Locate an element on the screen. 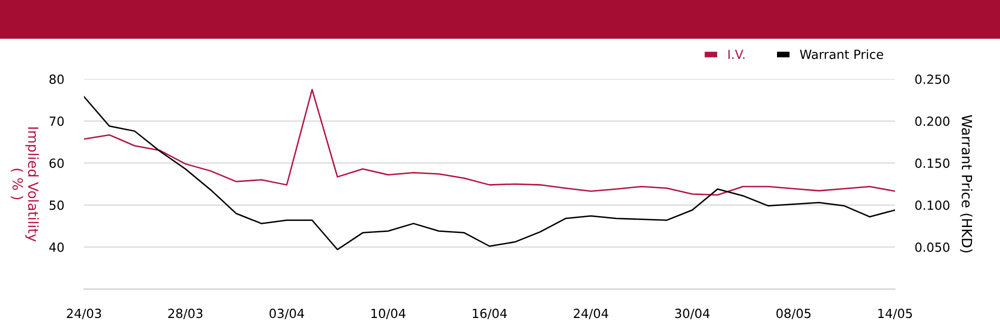 This screenshot has height=324, width=1000. y-axis-title: Implied Volatility ( % ) is located at coordinates (24, 184).